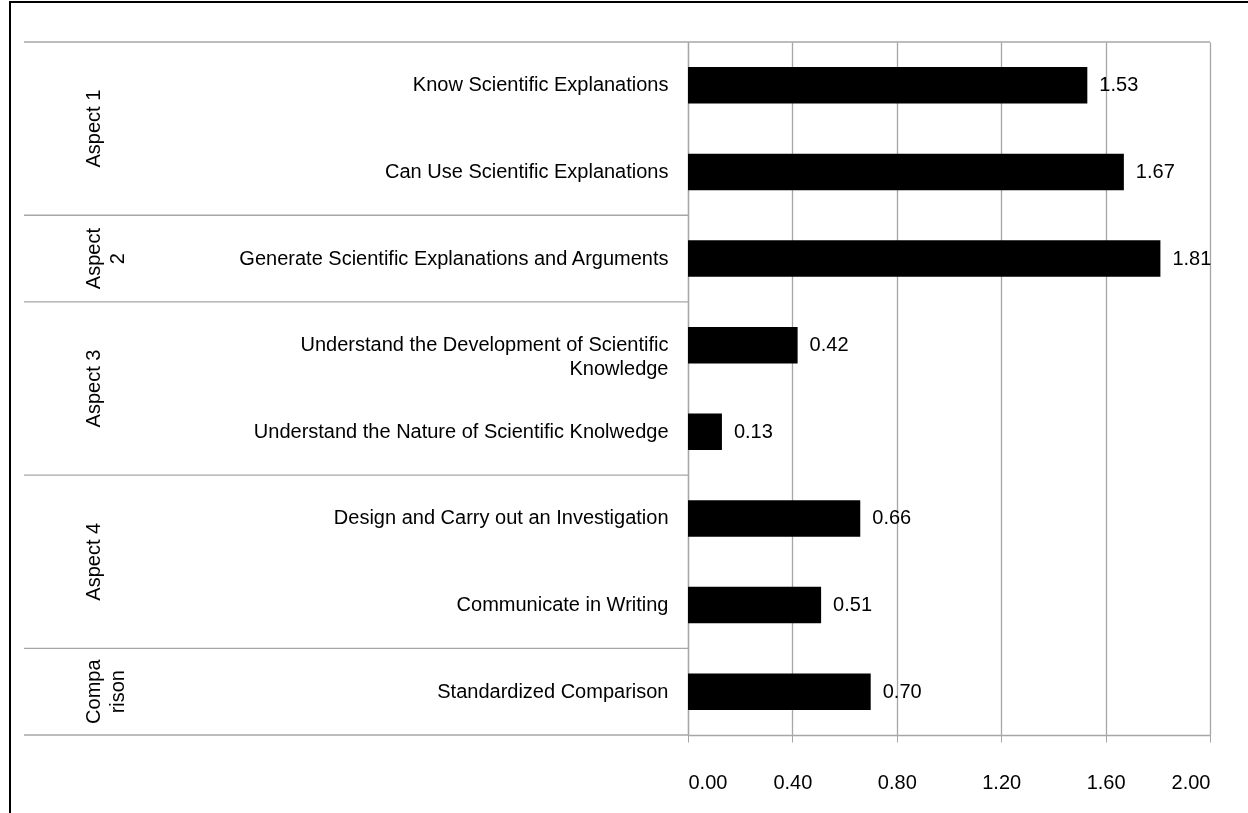 This screenshot has width=1248, height=813. I want to click on data-label: 0.70, so click(902, 690).